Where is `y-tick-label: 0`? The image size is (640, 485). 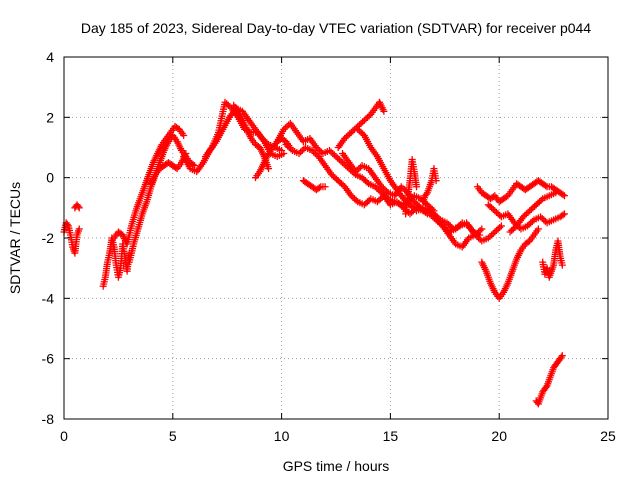
y-tick-label: 0 is located at coordinates (50, 178).